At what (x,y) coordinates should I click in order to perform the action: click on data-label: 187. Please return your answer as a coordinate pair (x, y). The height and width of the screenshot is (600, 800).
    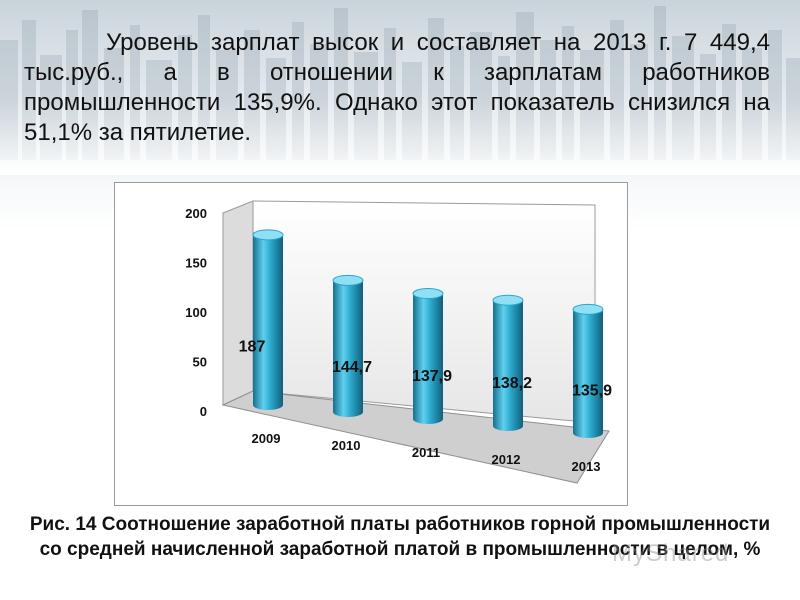
    Looking at the image, I should click on (252, 346).